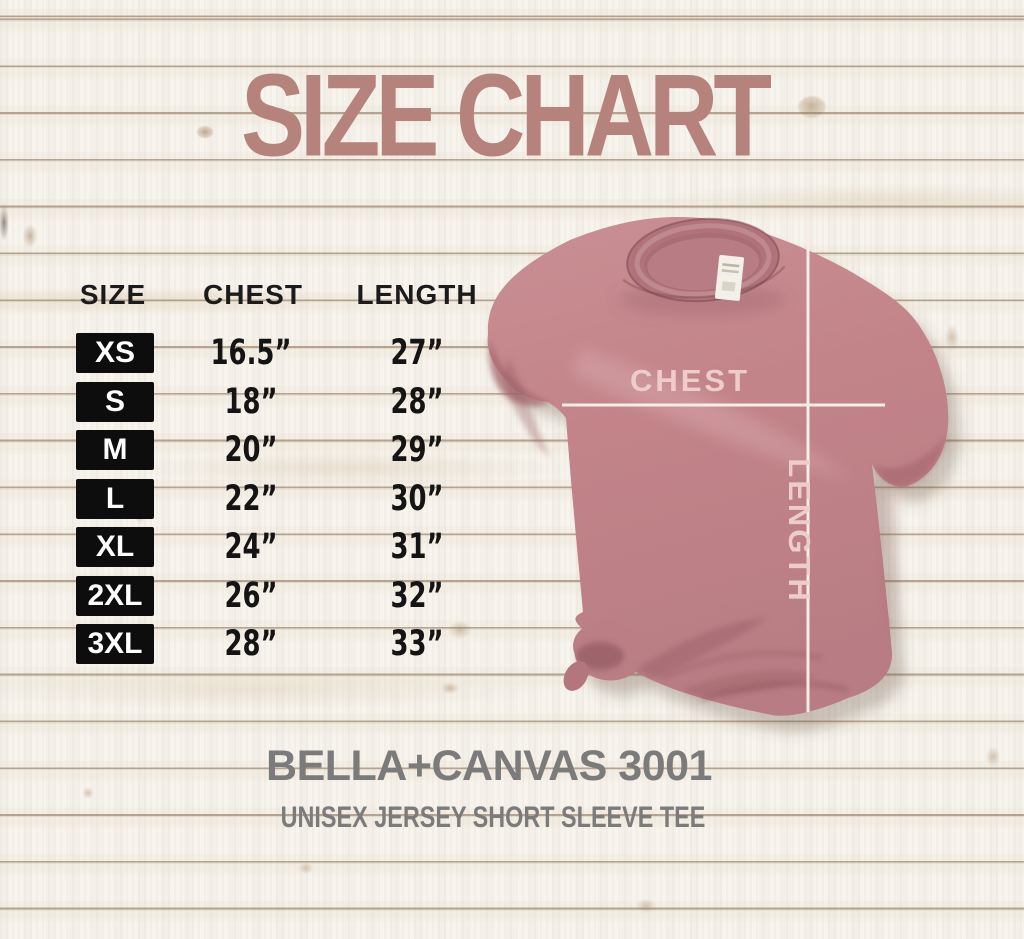  What do you see at coordinates (417, 498) in the screenshot?
I see `length-value: 30”` at bounding box center [417, 498].